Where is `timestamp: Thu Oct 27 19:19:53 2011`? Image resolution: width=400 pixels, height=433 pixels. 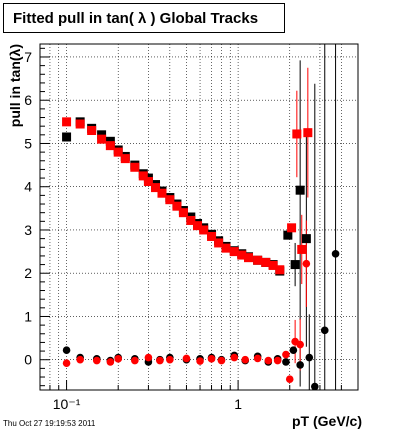
timestamp: Thu Oct 27 19:19:53 2011 is located at coordinates (49, 423).